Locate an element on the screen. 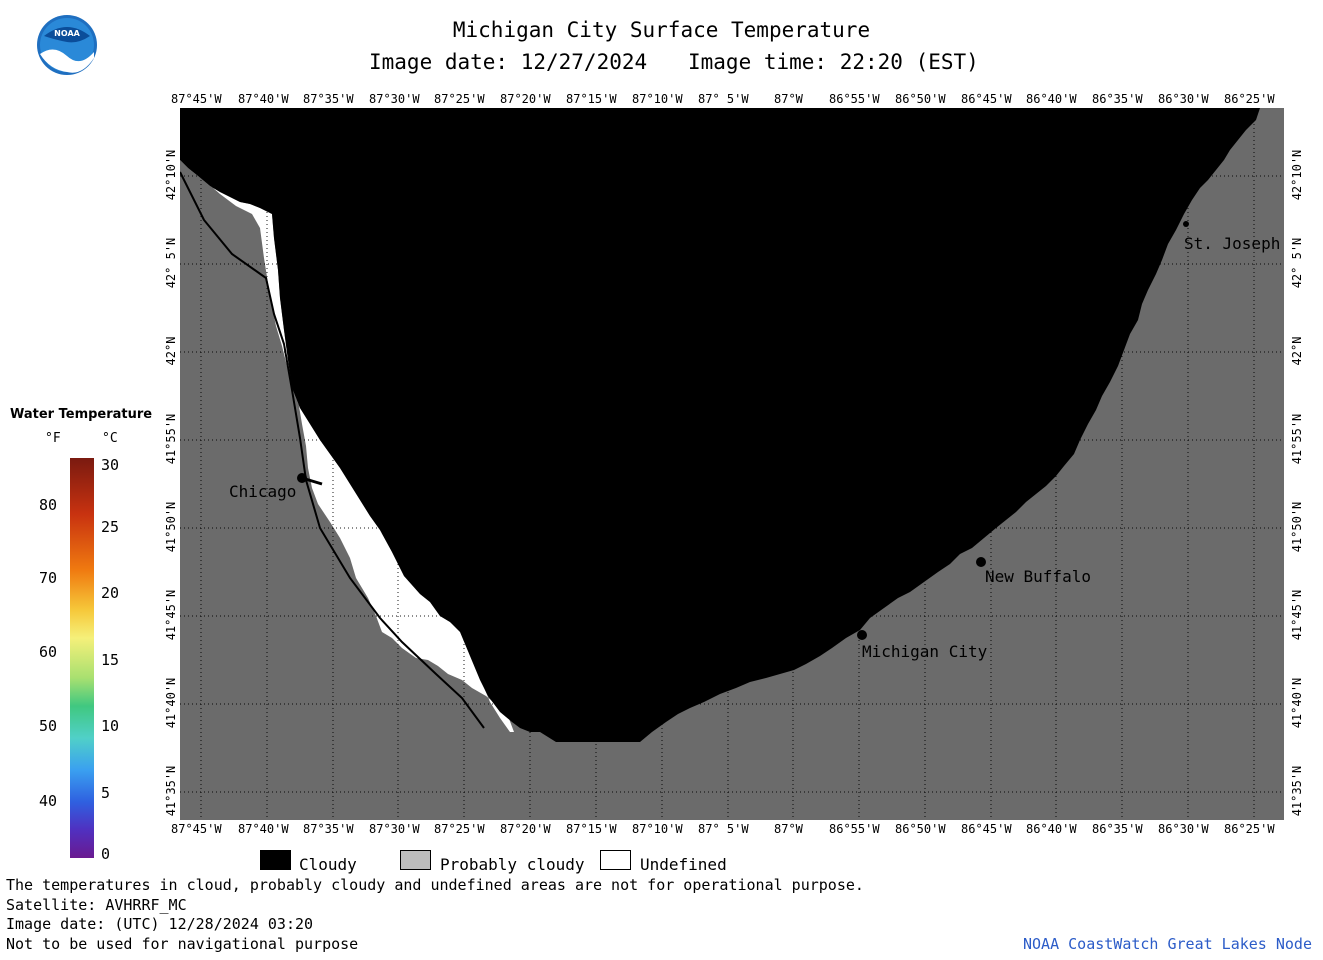  lon-top-5: 87°20'W is located at coordinates (525, 99).